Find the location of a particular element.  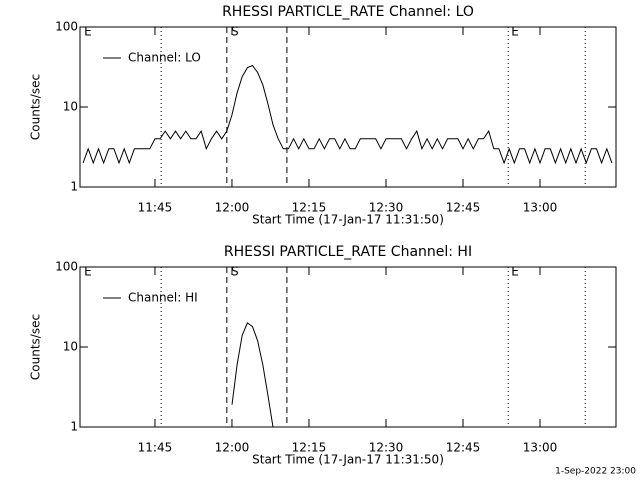

data-line is located at coordinates (252, 374).